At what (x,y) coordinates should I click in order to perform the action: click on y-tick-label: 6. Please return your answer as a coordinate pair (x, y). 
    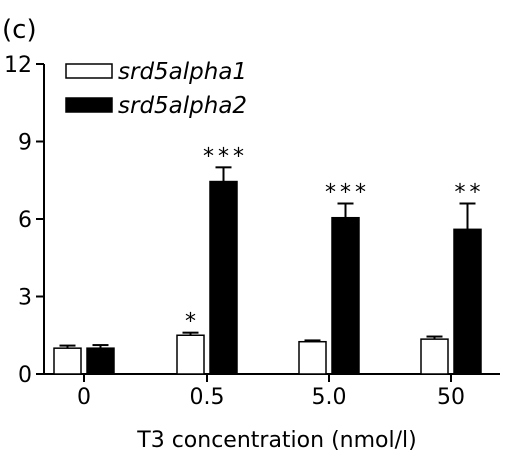
    Looking at the image, I should click on (25, 220).